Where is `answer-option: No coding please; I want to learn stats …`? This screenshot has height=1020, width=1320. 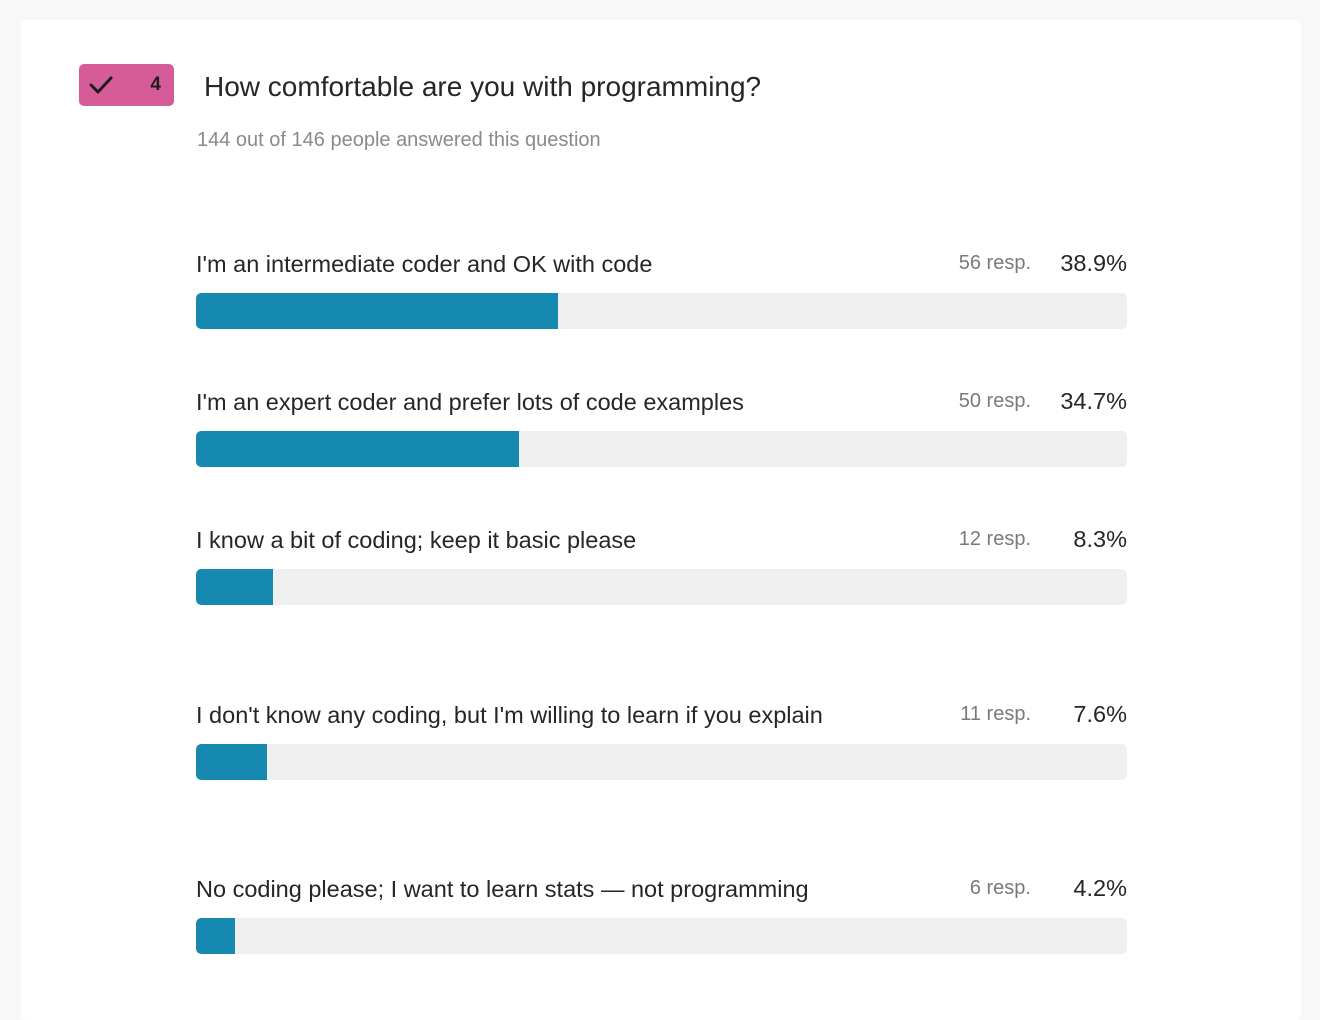 answer-option: No coding please; I want to learn stats … is located at coordinates (661, 887).